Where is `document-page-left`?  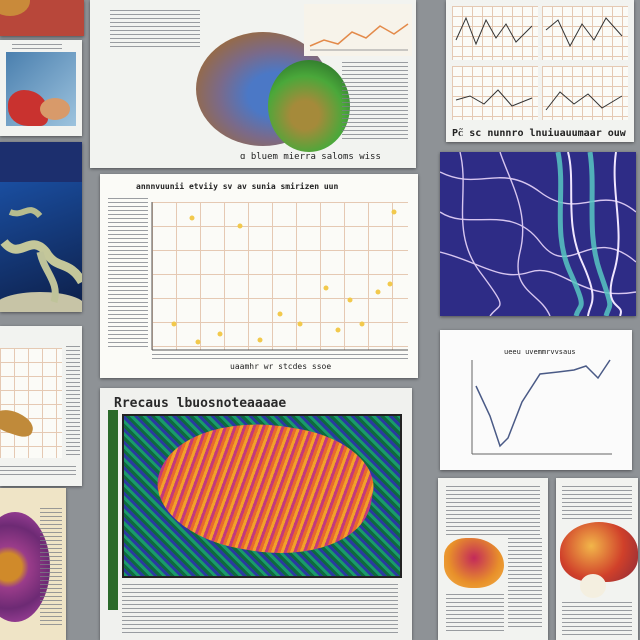 document-page-left is located at coordinates (493, 559).